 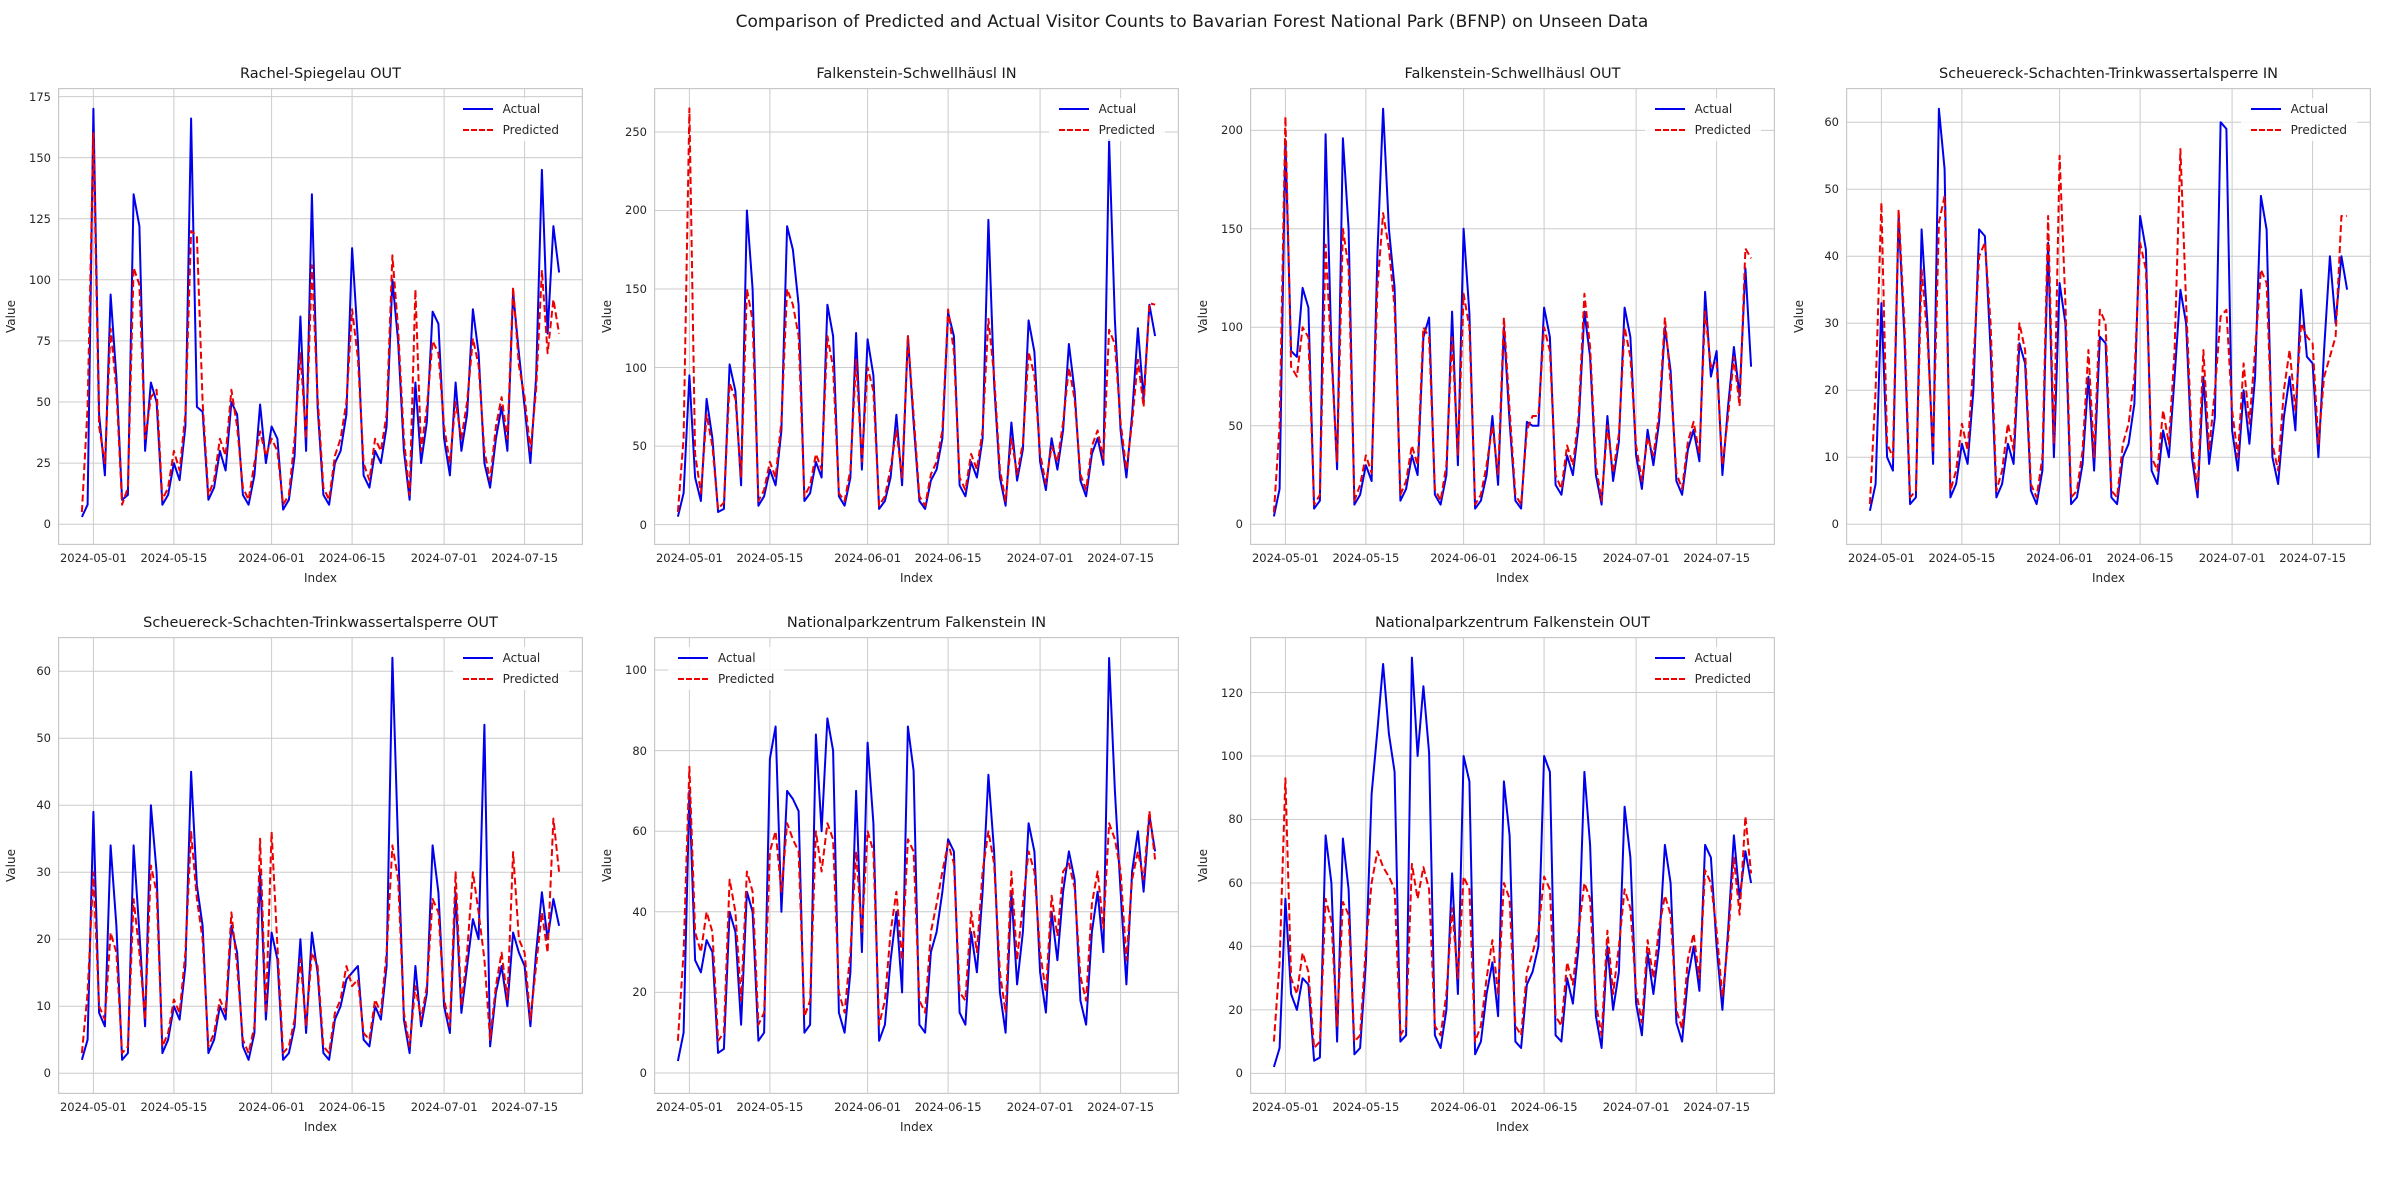 What do you see at coordinates (746, 679) in the screenshot?
I see `legend-predicted-label: Predicted` at bounding box center [746, 679].